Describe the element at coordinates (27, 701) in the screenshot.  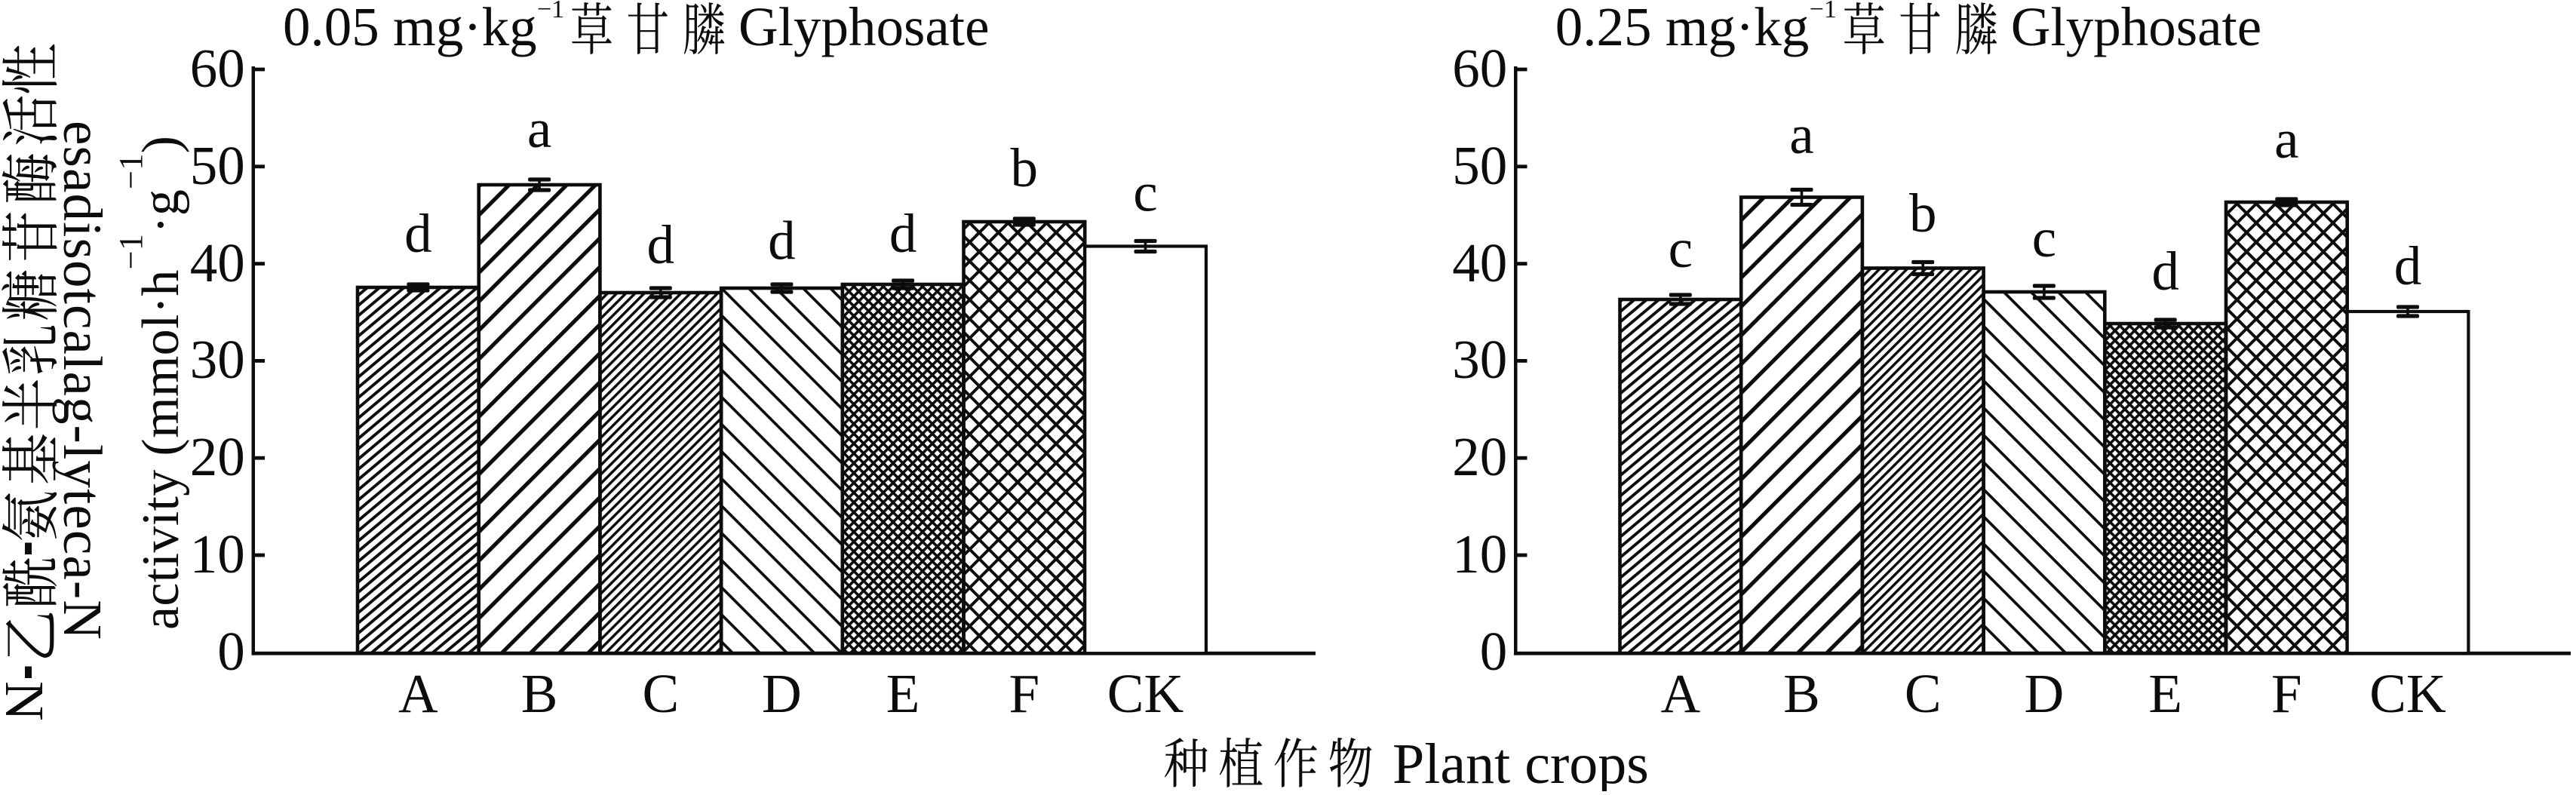
I see `svg-text: N` at that location.